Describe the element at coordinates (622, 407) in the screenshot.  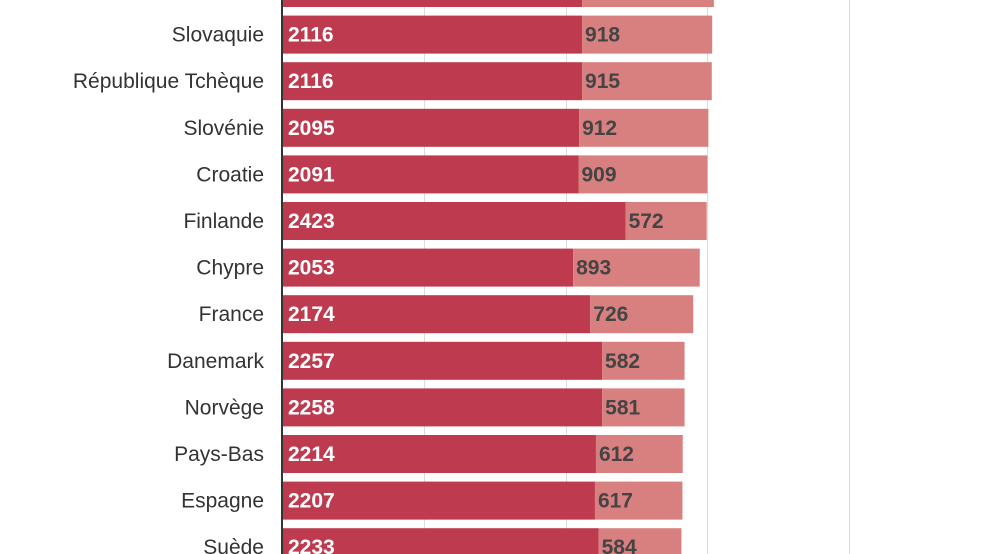
I see `data-label-series2-9: 581` at that location.